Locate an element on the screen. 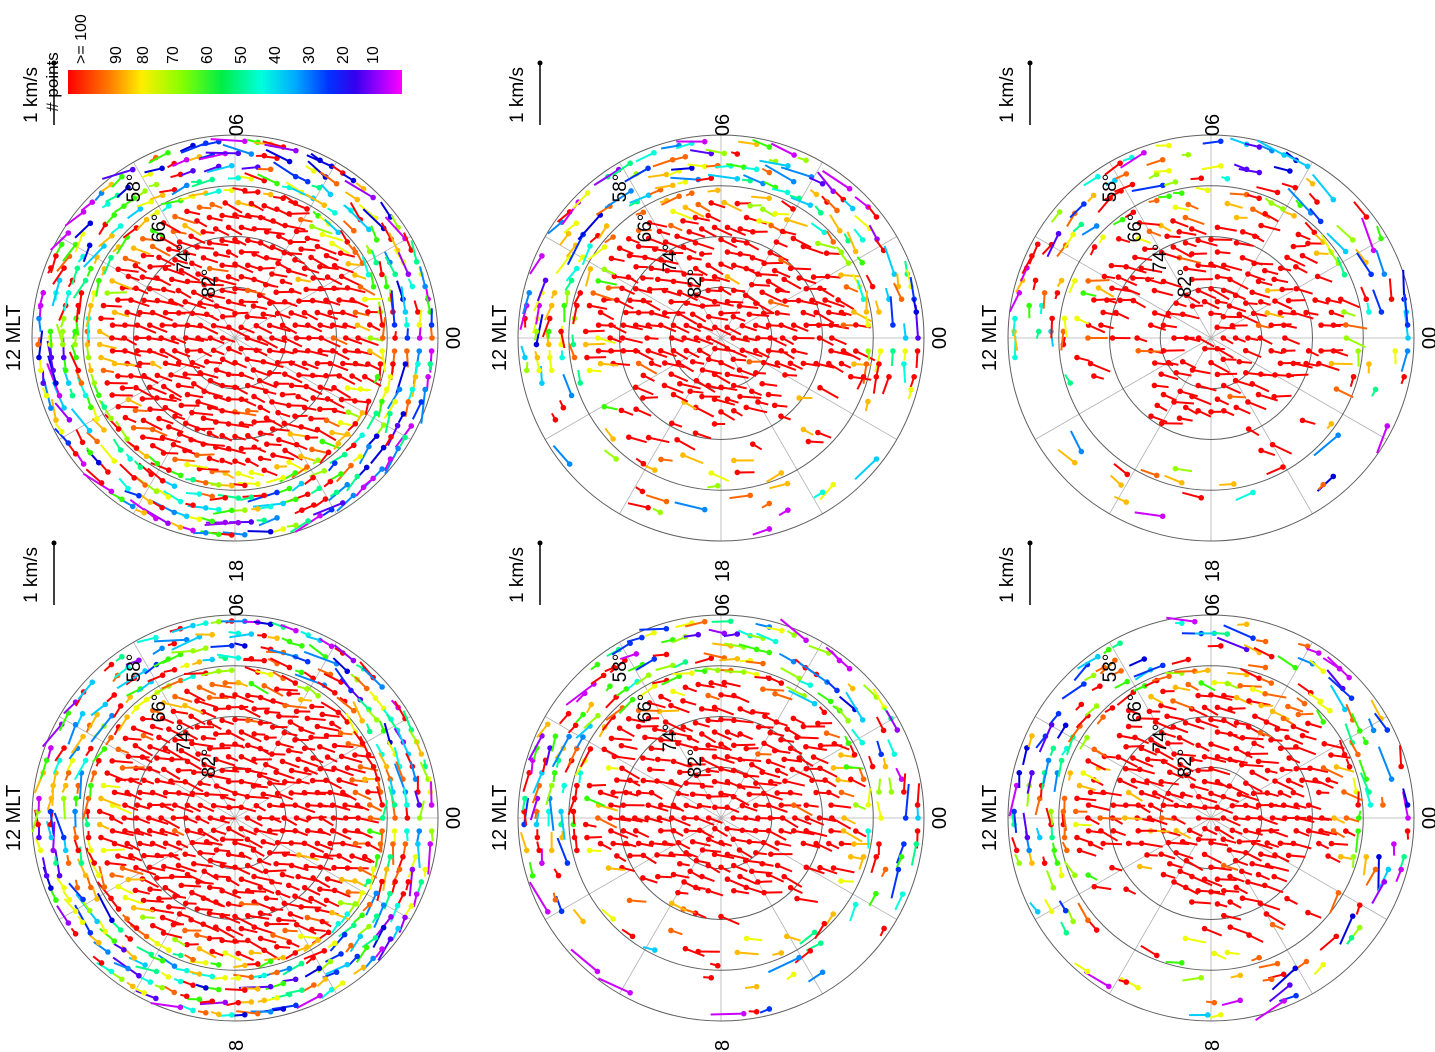 Image resolution: width=1435 pixels, height=1052 pixels. latitude-label: 66° is located at coordinates (645, 228).